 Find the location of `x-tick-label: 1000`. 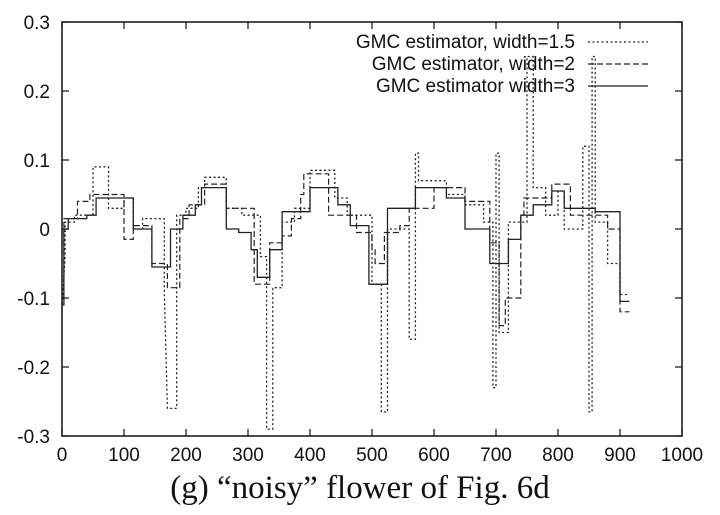

x-tick-label: 1000 is located at coordinates (682, 455).